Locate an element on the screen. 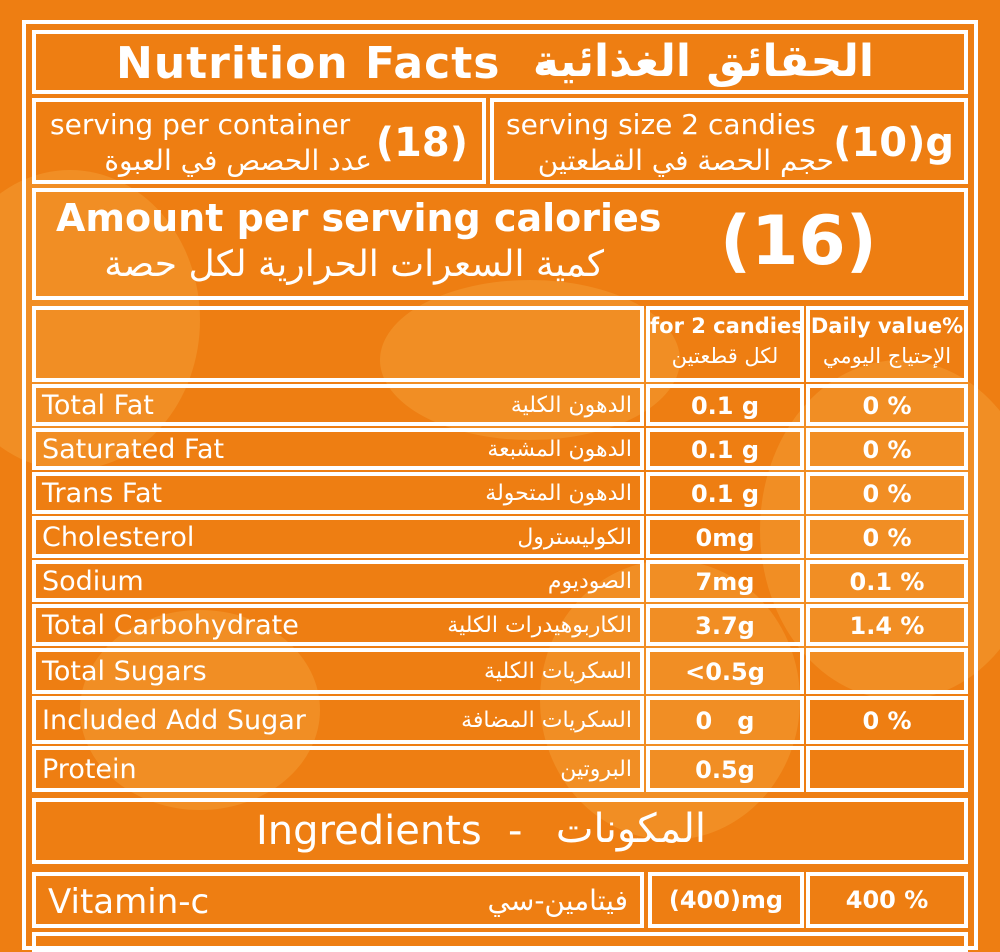  serving-container-value: (18) is located at coordinates (421, 143).